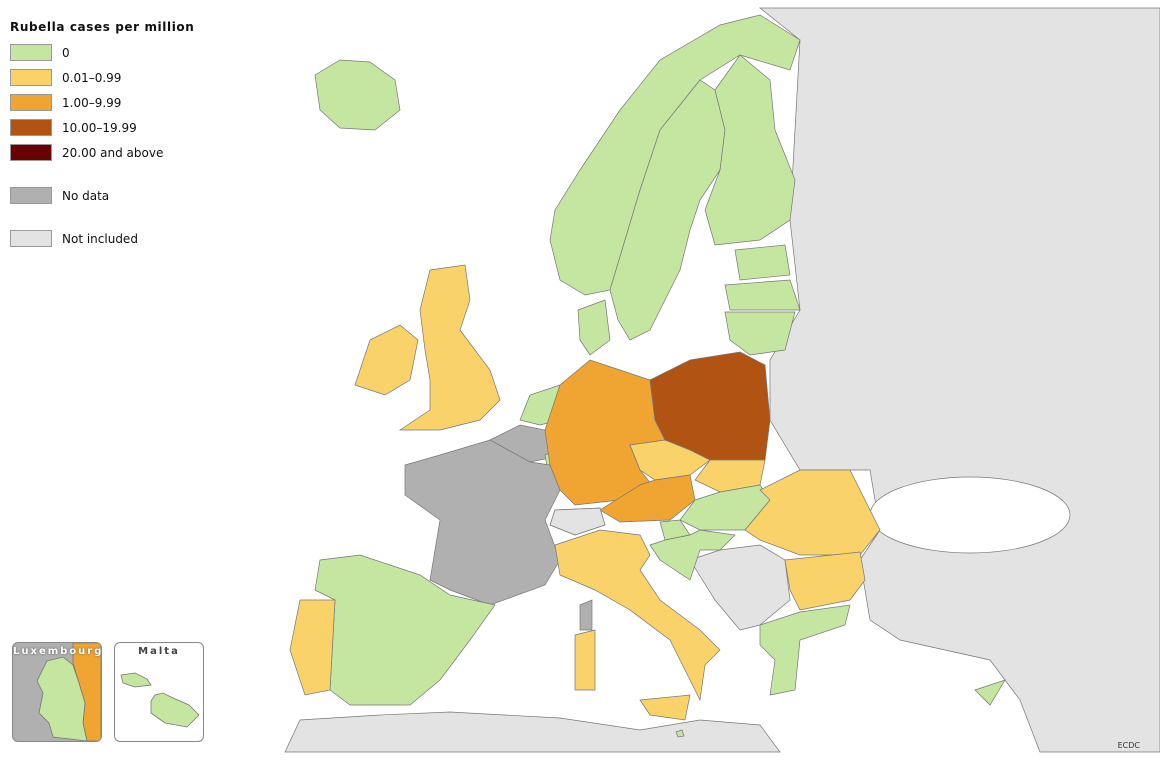 The height and width of the screenshot is (760, 1160). What do you see at coordinates (92, 102) in the screenshot?
I see `legend-label: 1.00–9.99` at bounding box center [92, 102].